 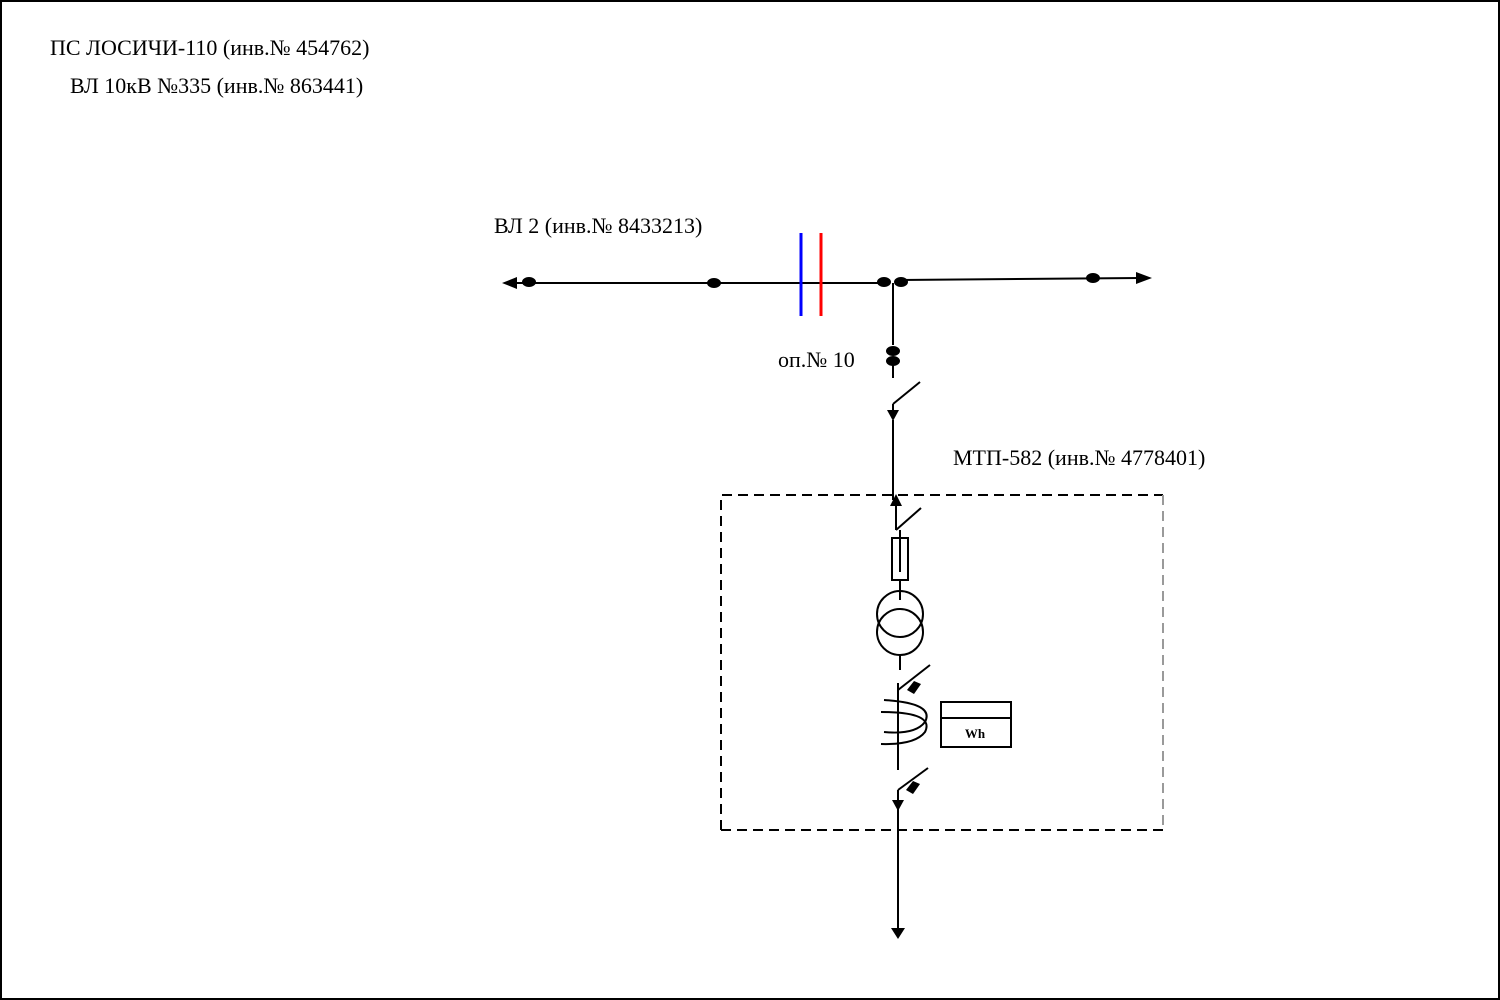 What do you see at coordinates (896, 500) in the screenshot?
I see `mtp-input-arrow-up` at bounding box center [896, 500].